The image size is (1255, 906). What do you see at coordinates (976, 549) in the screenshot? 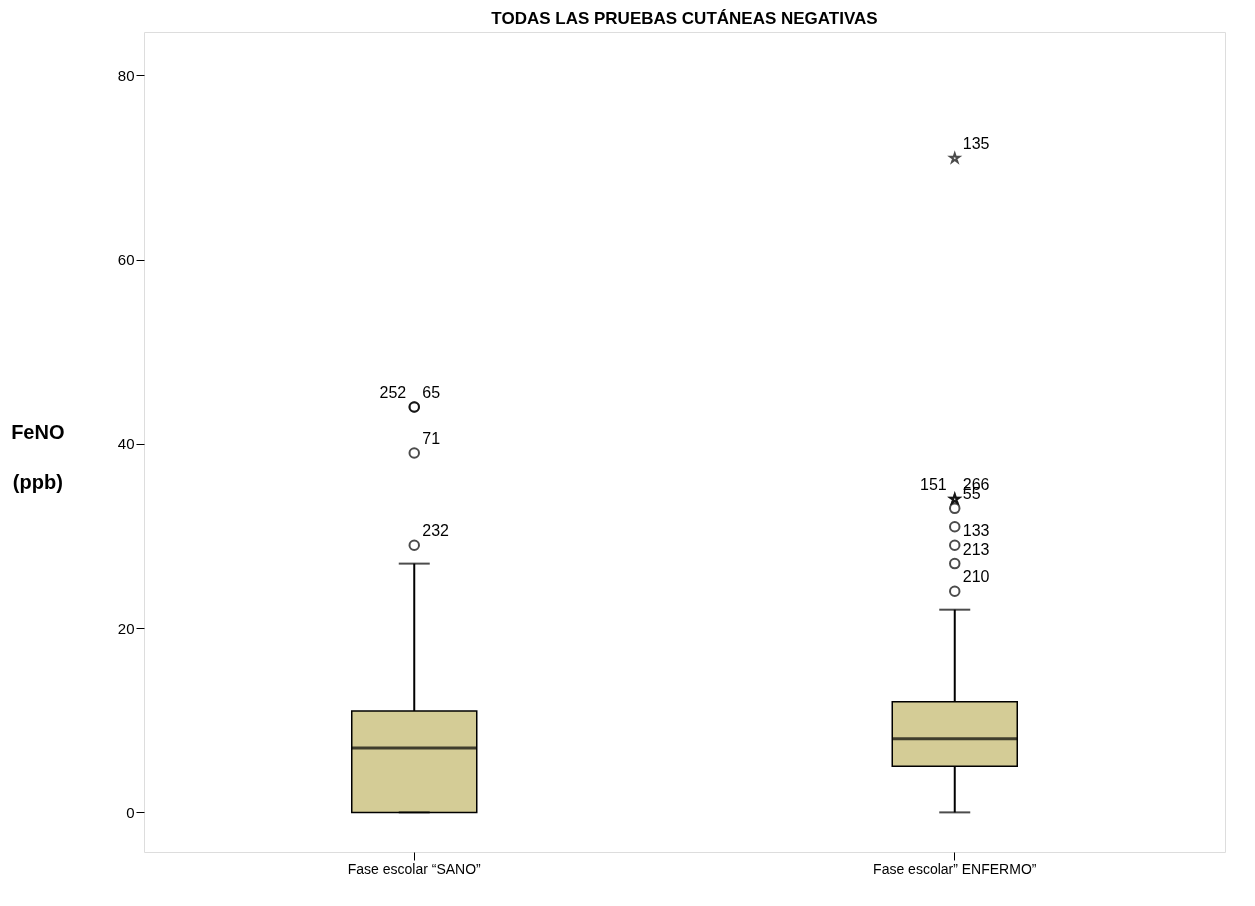
I see `annotation: 213` at bounding box center [976, 549].